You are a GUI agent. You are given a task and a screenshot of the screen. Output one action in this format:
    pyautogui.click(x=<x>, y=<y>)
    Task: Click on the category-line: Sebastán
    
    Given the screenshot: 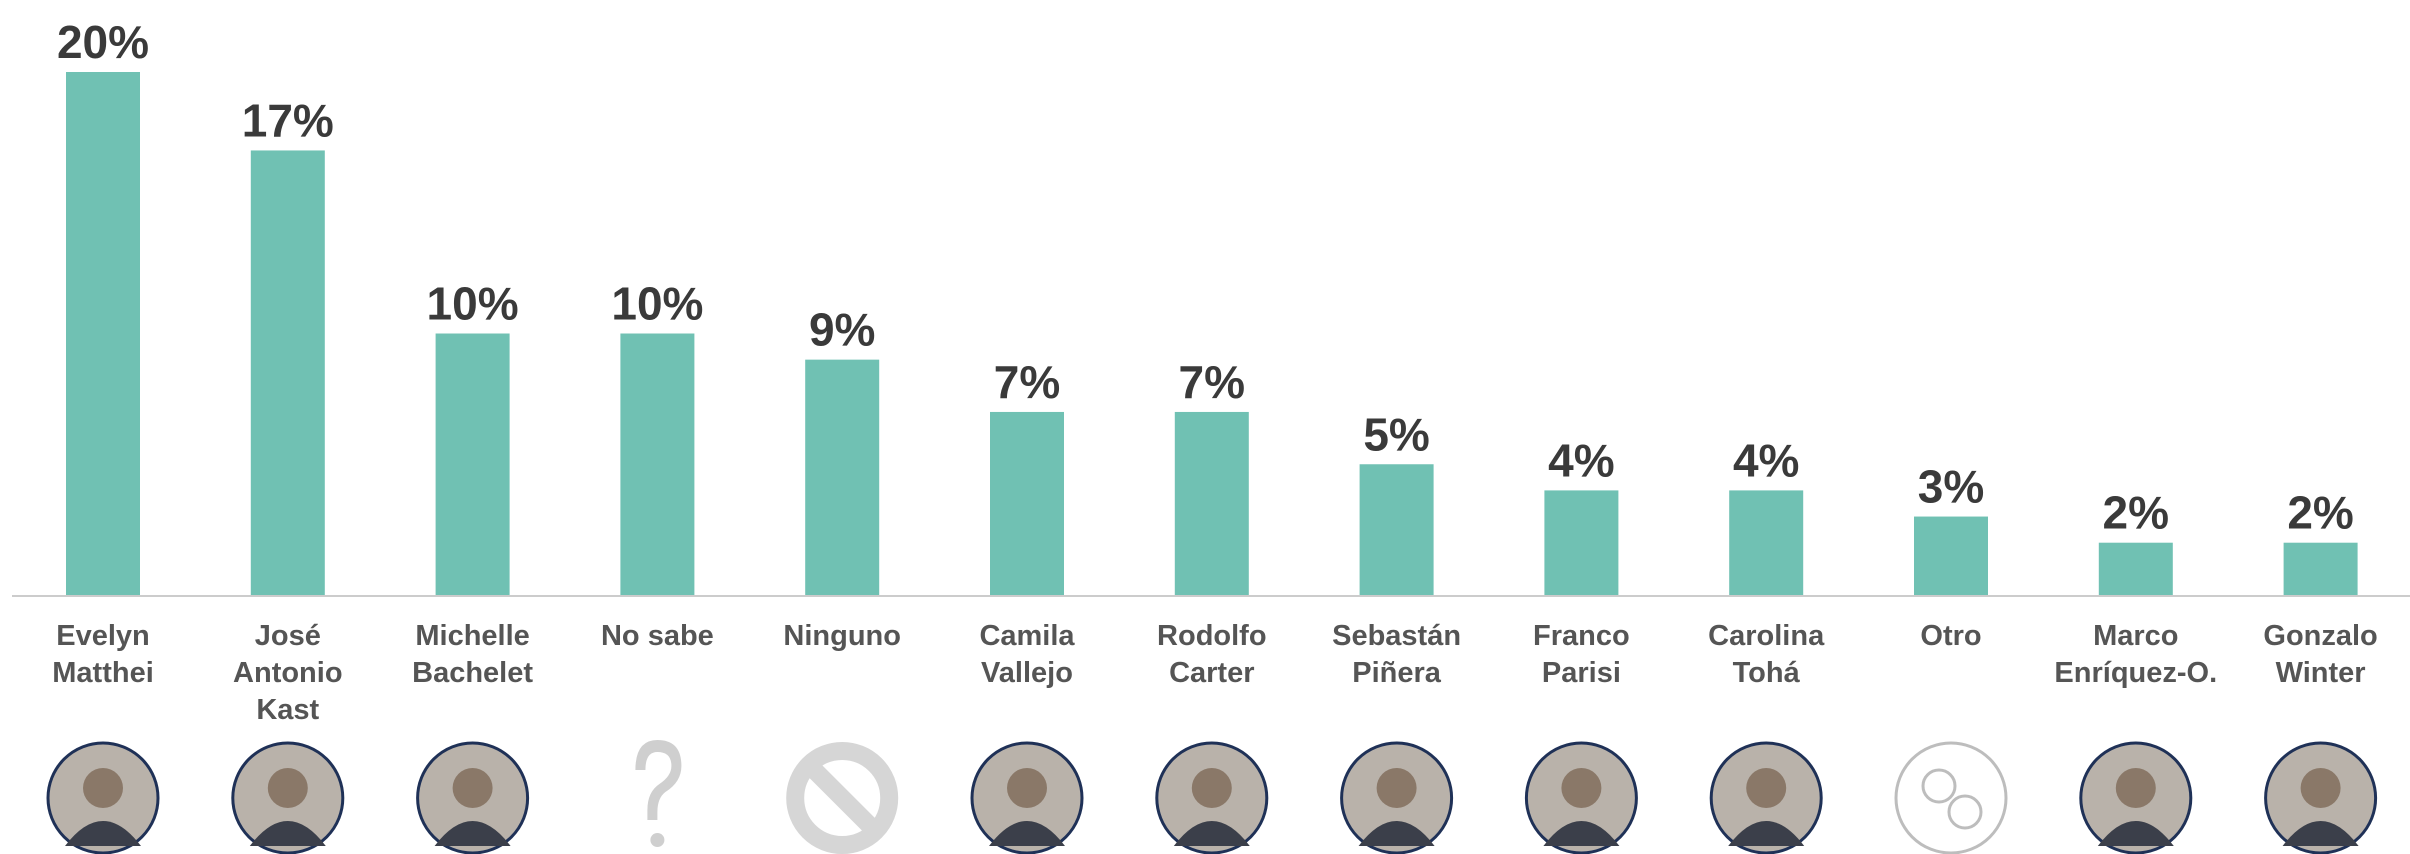 What is the action you would take?
    pyautogui.click(x=1396, y=636)
    